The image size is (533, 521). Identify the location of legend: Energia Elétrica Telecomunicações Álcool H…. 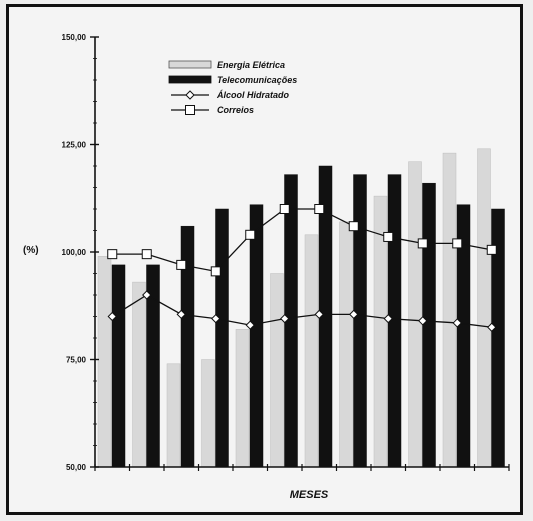
(232, 87).